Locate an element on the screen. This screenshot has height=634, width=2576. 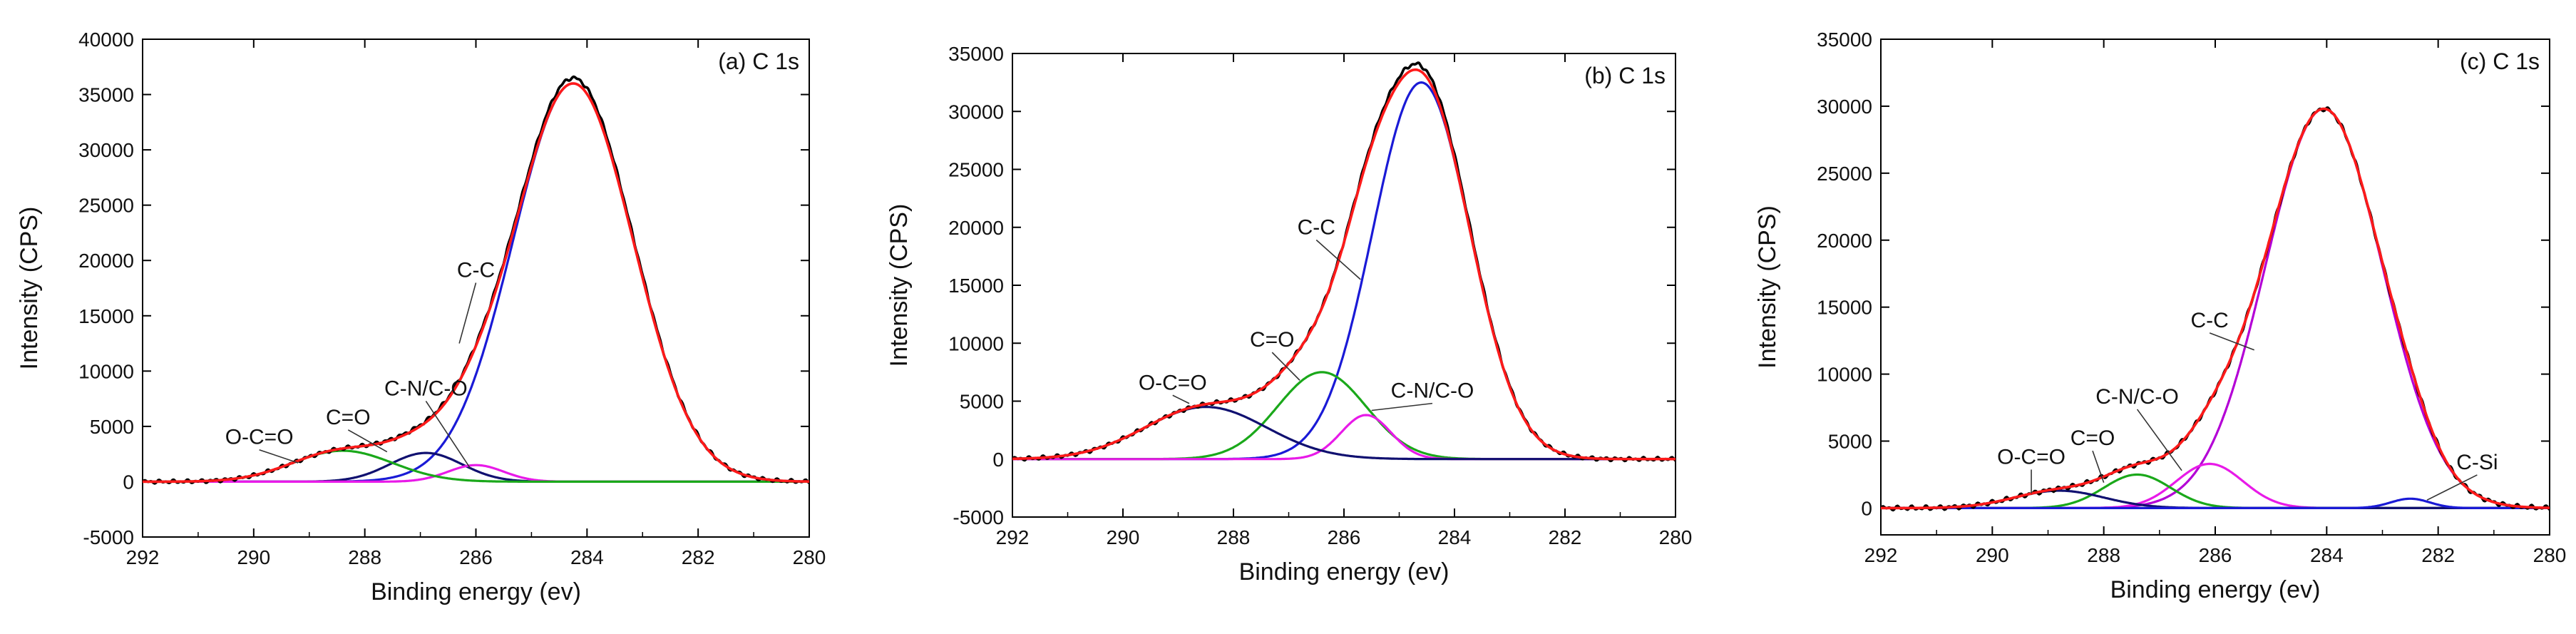
panel-title: (b) C 1s is located at coordinates (1625, 75).